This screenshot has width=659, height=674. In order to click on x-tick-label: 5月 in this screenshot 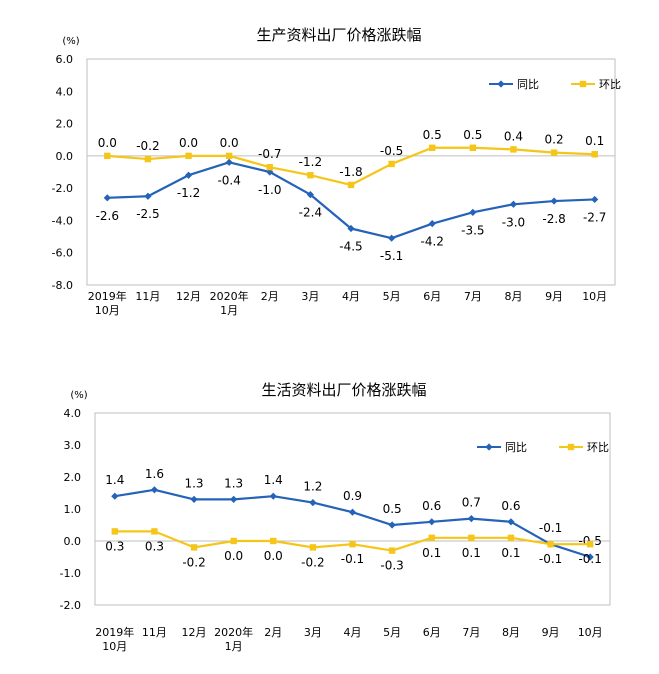, I will do `click(392, 296)`.